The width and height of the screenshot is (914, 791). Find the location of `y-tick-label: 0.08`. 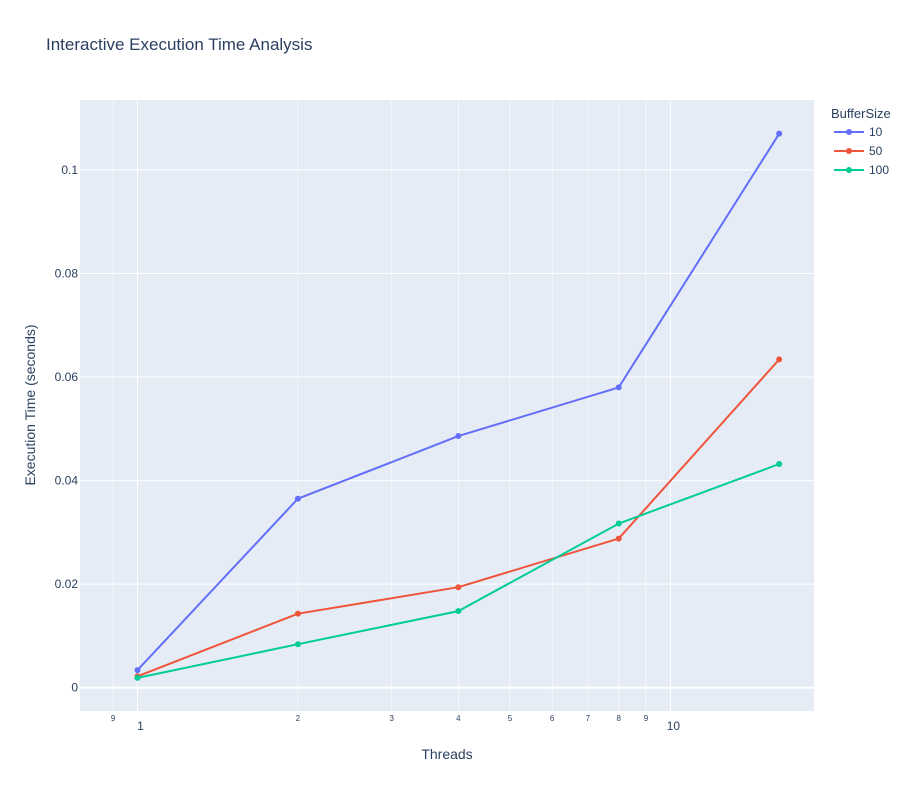

y-tick-label: 0.08 is located at coordinates (67, 273).